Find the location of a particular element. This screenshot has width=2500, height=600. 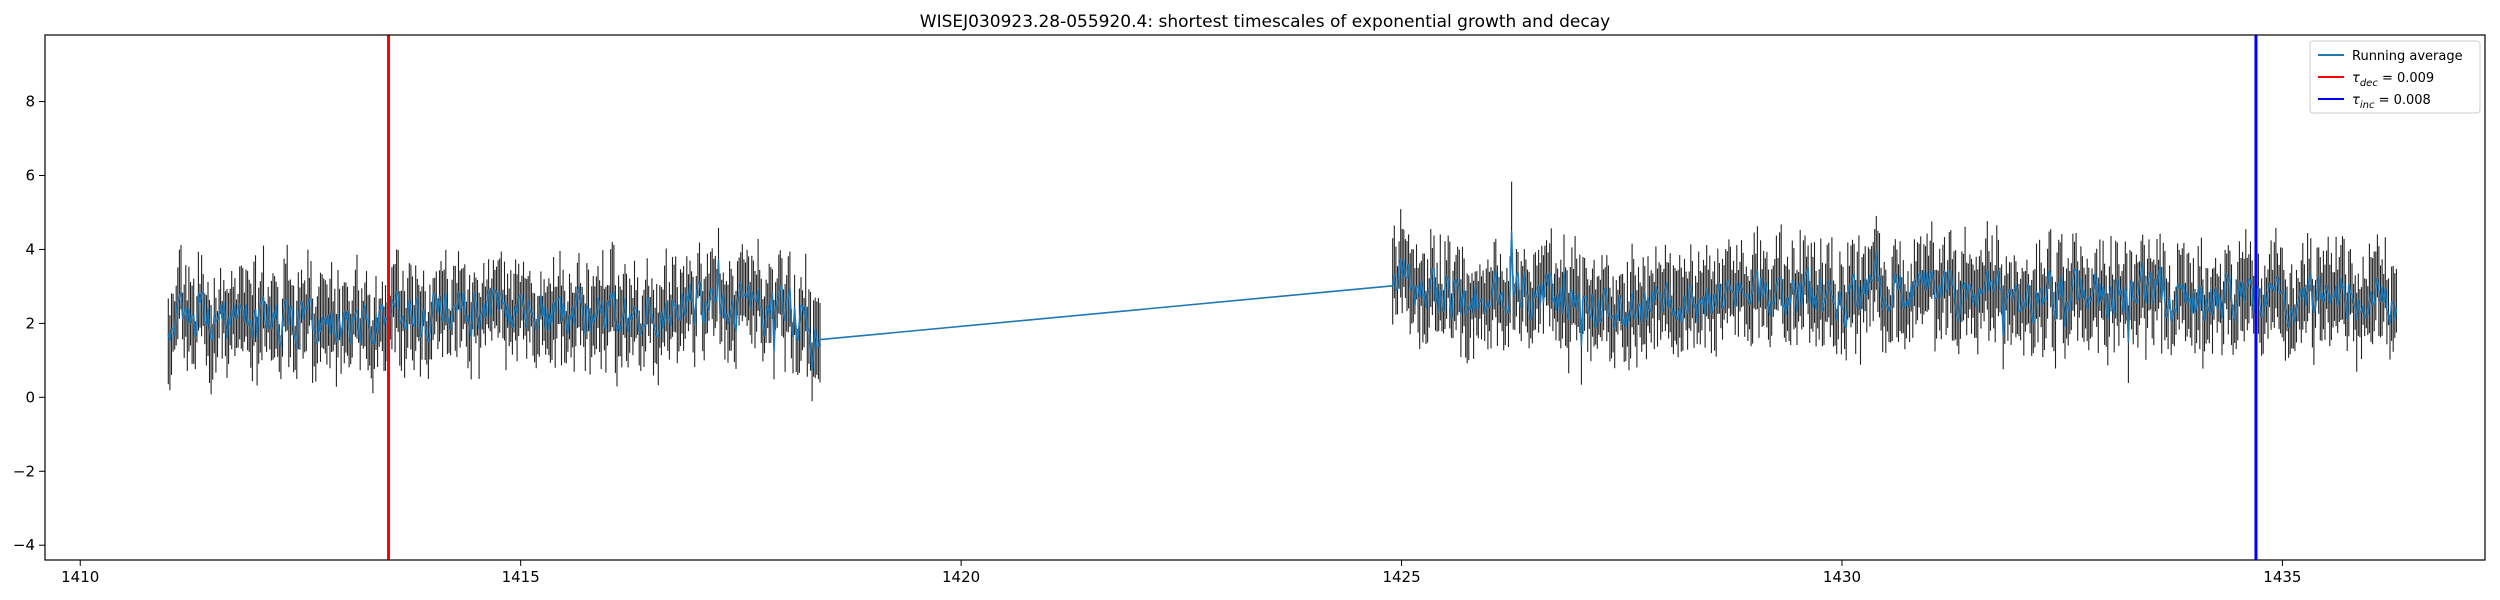

y-tick-label: 2 is located at coordinates (30, 323).